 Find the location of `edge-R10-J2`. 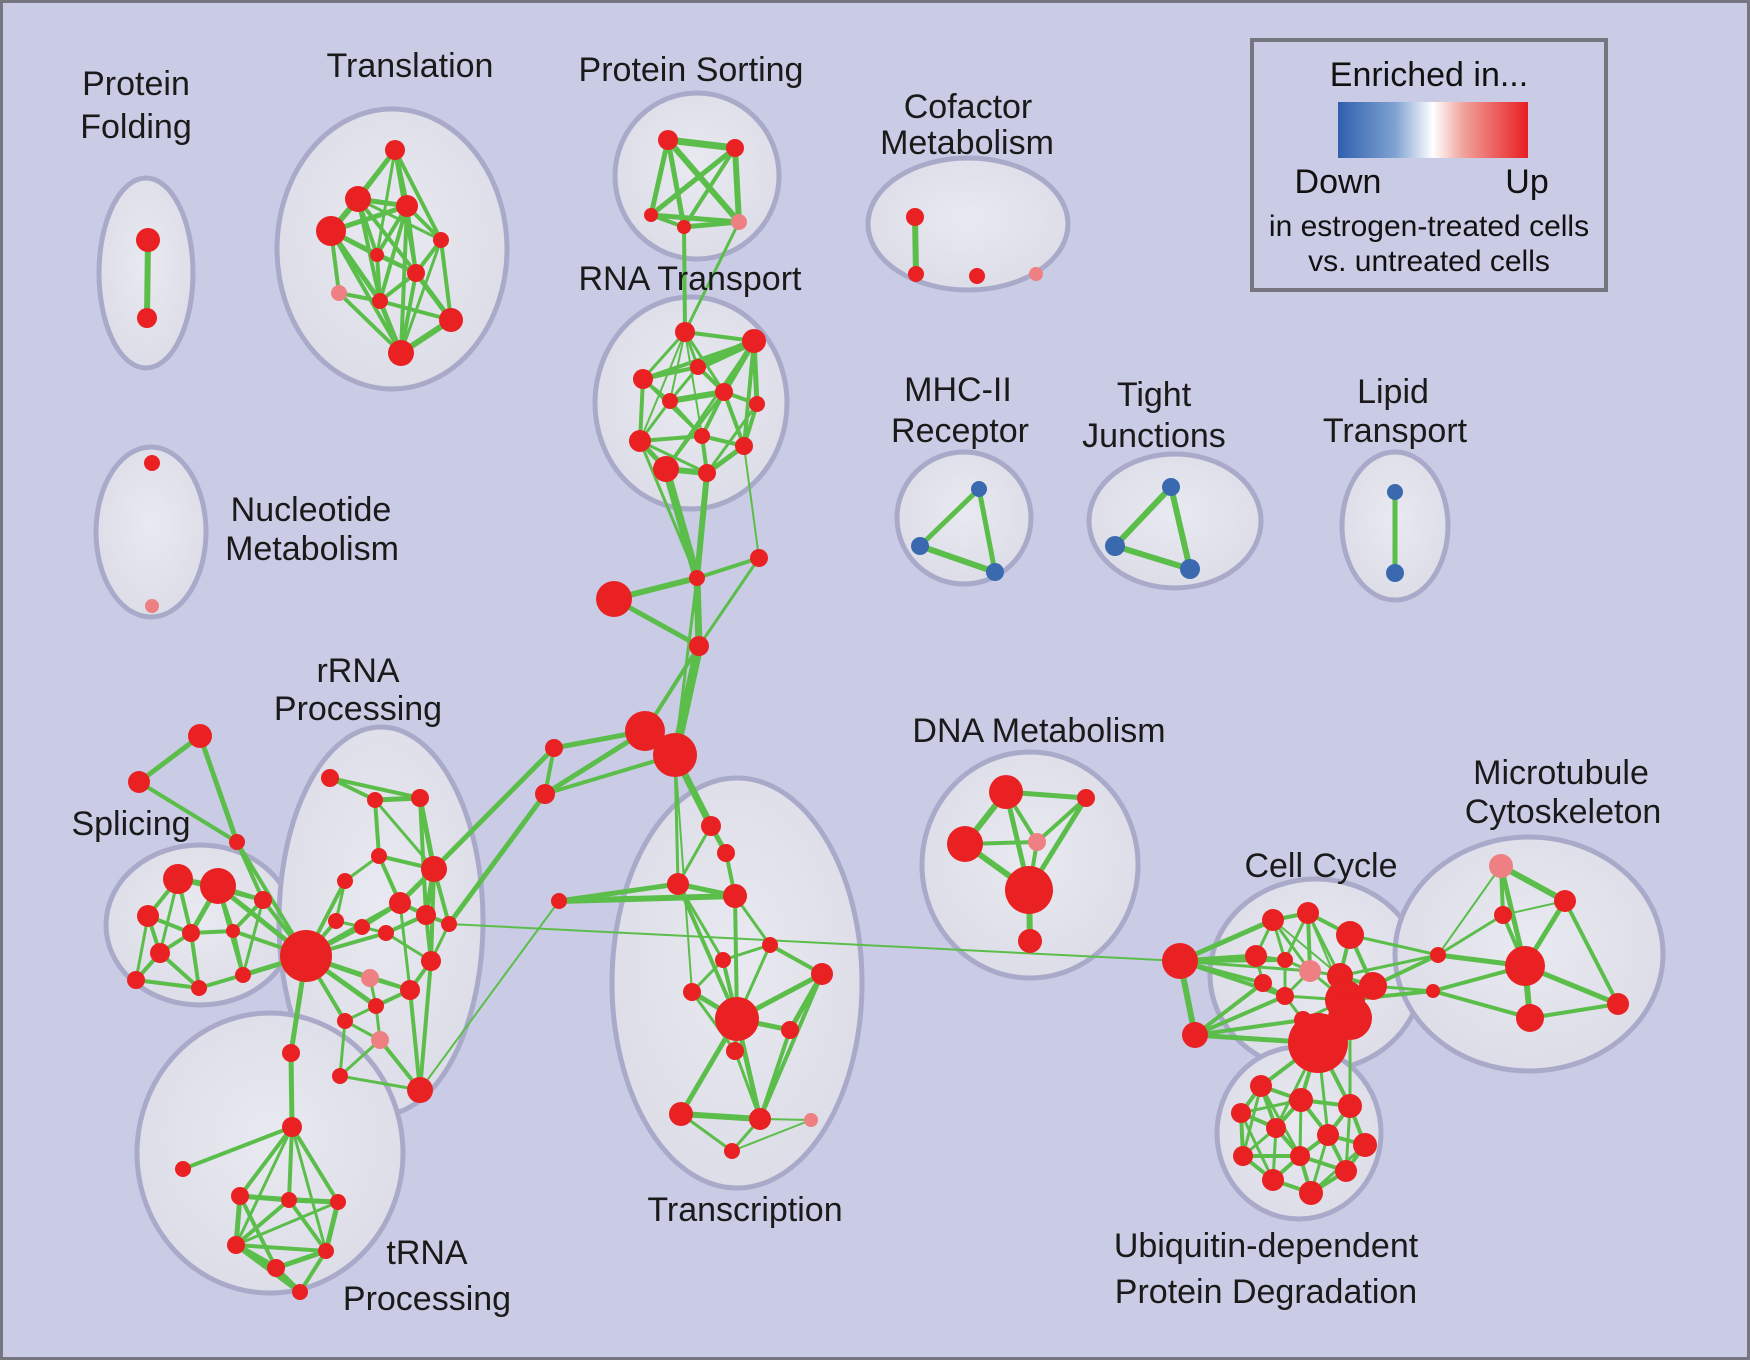

edge-R10-J2 is located at coordinates (751, 502).